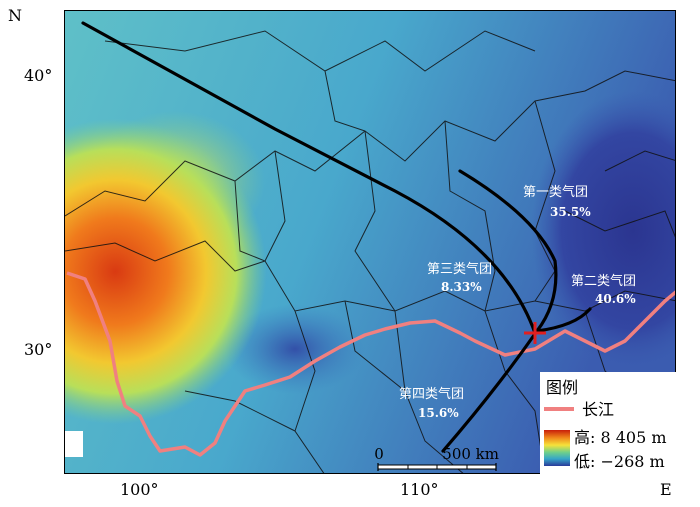 The height and width of the screenshot is (507, 700). I want to click on cluster-2-name: 第二类气团, so click(603, 281).